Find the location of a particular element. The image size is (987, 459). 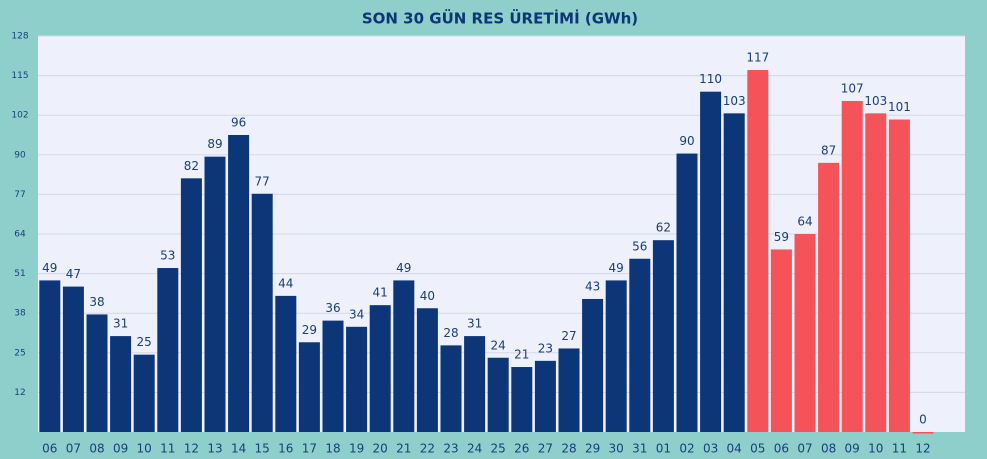

value-label: 43 is located at coordinates (592, 286).